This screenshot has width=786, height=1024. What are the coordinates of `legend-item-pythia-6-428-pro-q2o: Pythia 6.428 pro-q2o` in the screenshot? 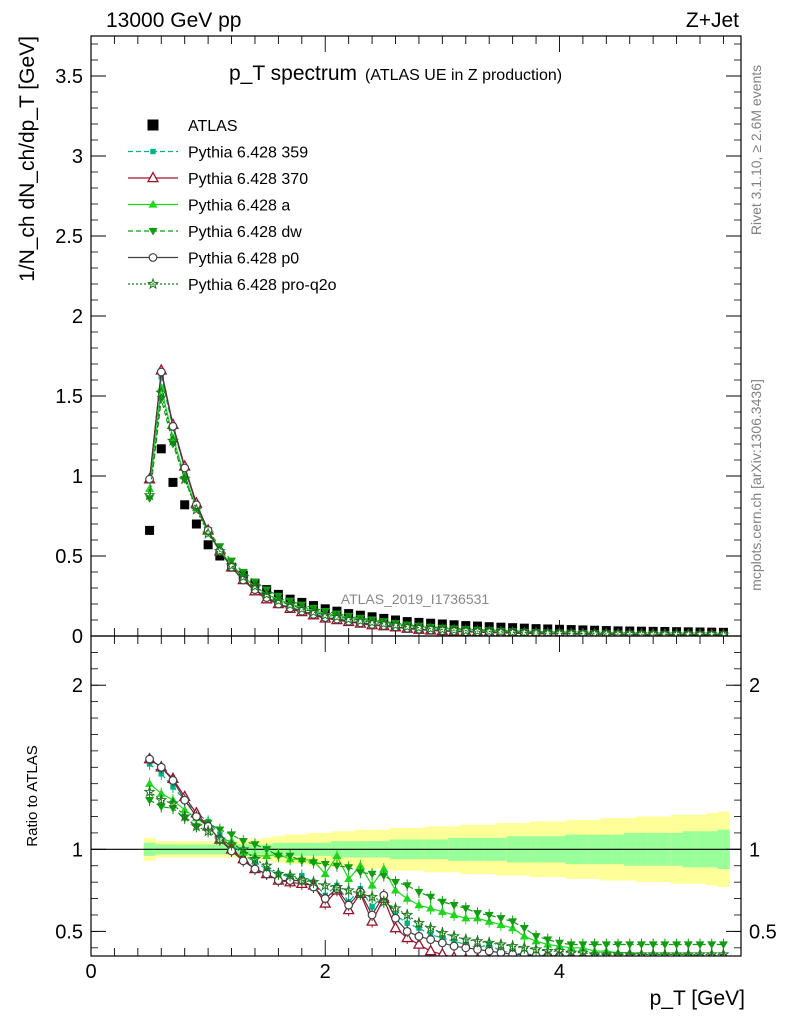 It's located at (232, 285).